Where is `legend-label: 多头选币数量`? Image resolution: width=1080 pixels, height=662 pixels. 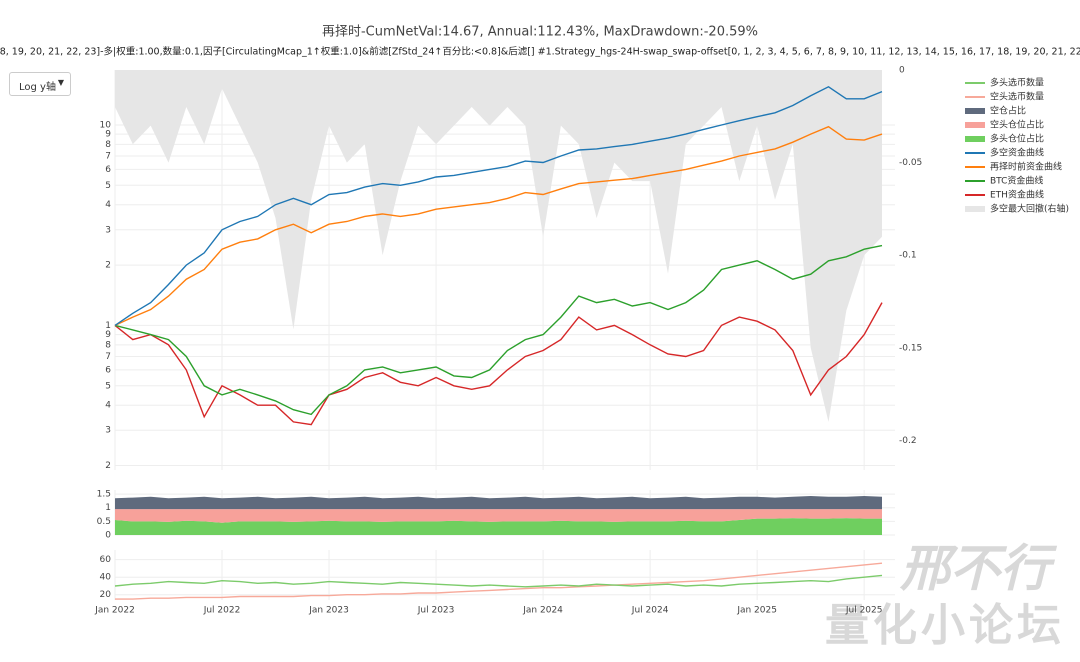
legend-label: 多头选币数量 is located at coordinates (1017, 83).